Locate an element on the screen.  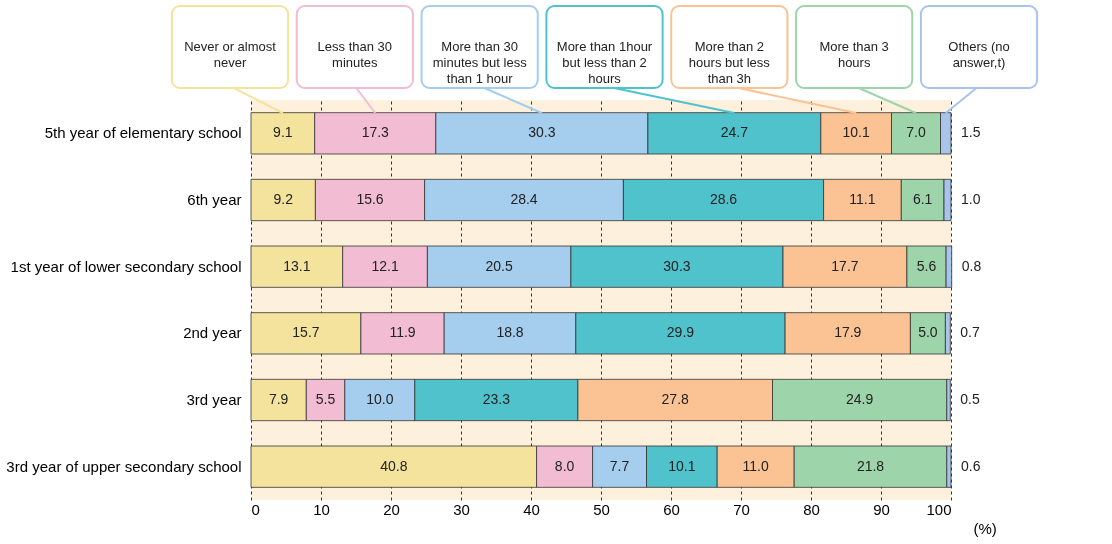
x-tick-label: 70 is located at coordinates (741, 509).